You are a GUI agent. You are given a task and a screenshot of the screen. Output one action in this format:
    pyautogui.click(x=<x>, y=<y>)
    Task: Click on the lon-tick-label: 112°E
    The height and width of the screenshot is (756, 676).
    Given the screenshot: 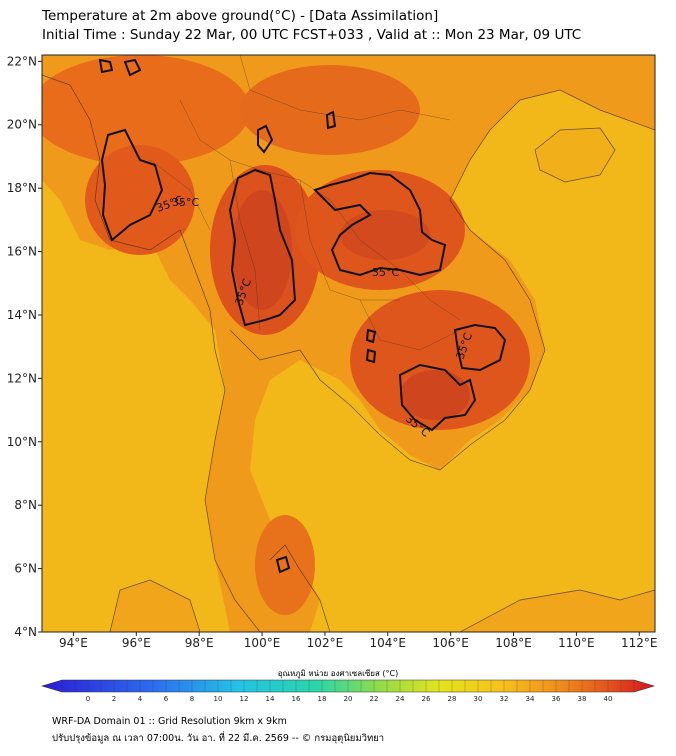 What is the action you would take?
    pyautogui.click(x=639, y=643)
    